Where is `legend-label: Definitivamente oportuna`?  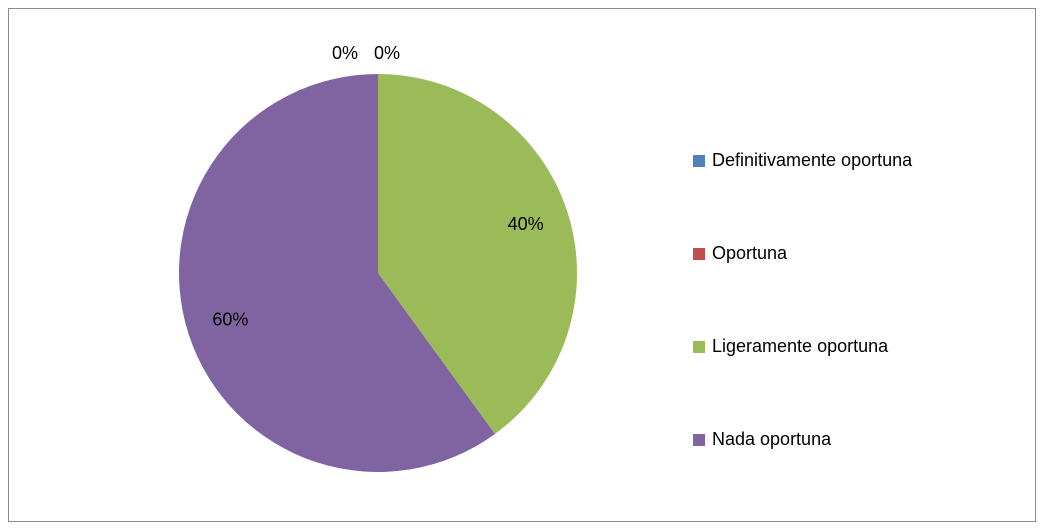
legend-label: Definitivamente oportuna is located at coordinates (812, 160).